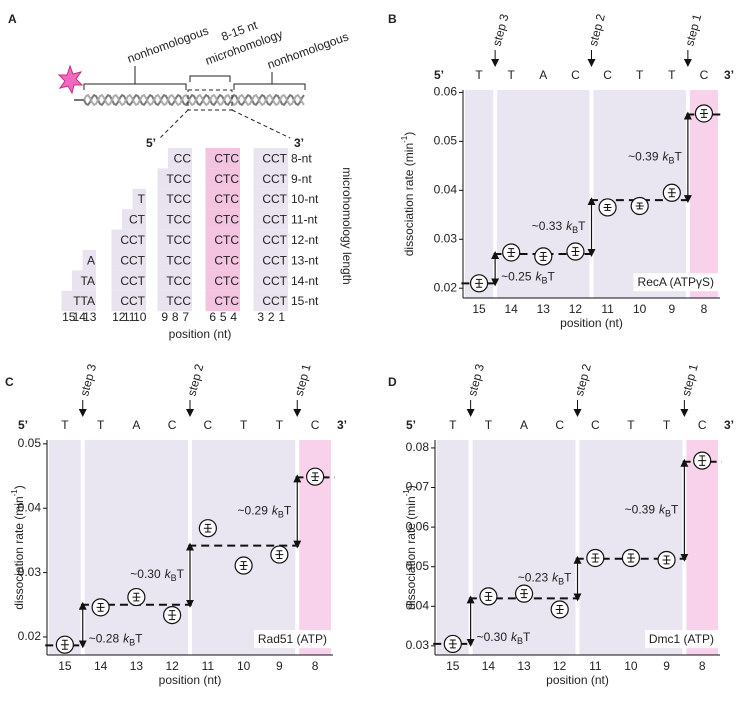 Image resolution: width=741 pixels, height=711 pixels. Describe the element at coordinates (301, 179) in the screenshot. I see `row-label: 9-nt` at that location.